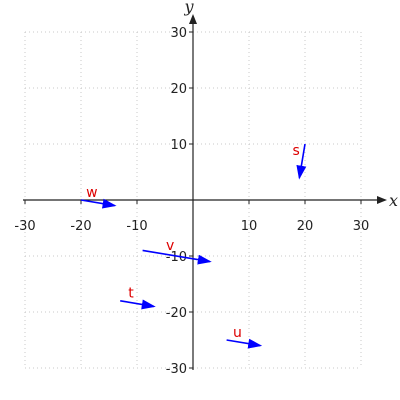  I want to click on y-tick-label: -30, so click(176, 369).